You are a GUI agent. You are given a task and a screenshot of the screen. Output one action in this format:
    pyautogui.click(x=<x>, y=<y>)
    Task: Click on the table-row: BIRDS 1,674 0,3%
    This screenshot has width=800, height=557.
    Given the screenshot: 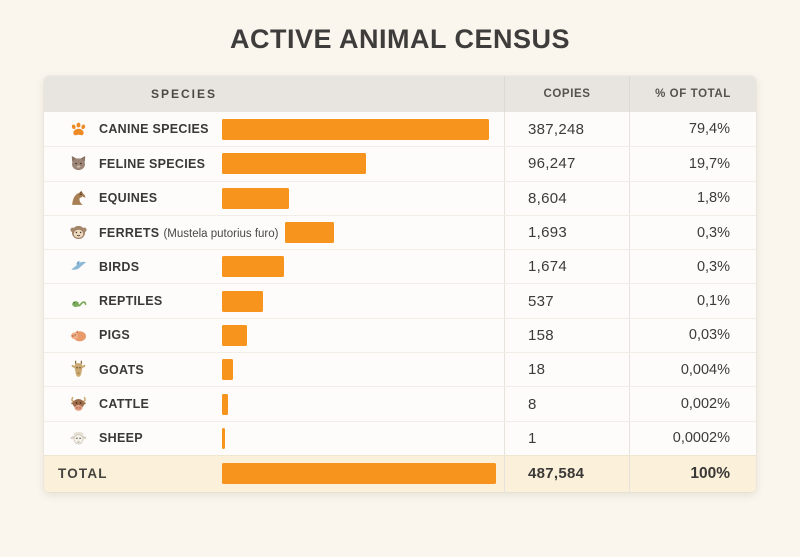 What is the action you would take?
    pyautogui.click(x=400, y=266)
    